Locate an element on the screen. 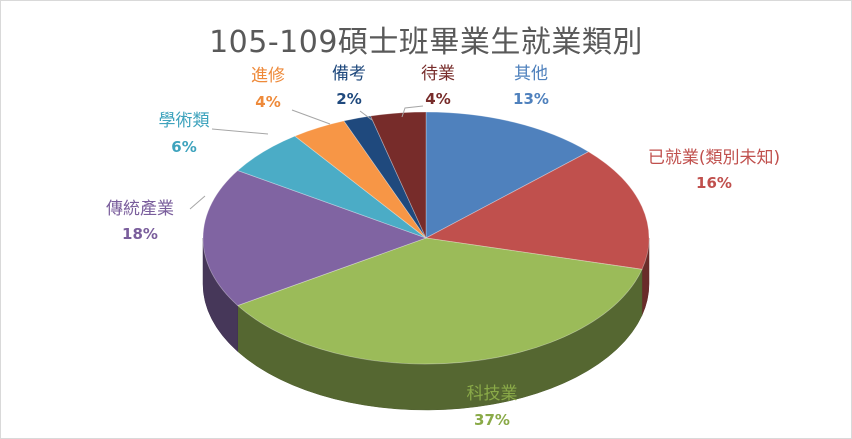 This screenshot has width=852, height=439. slice-percent-0: 13% is located at coordinates (531, 99).